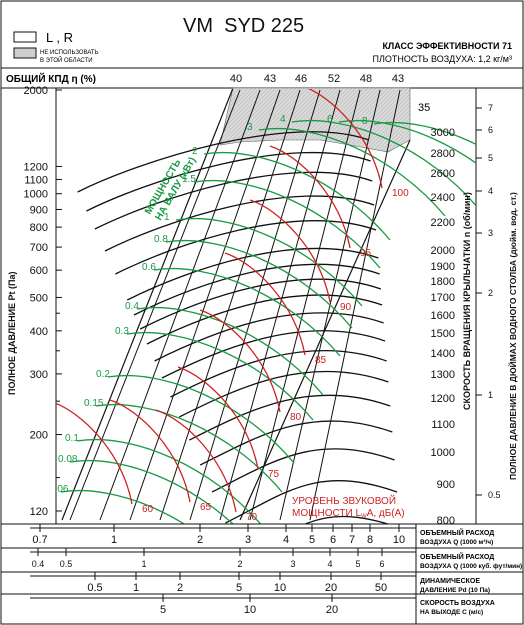 The height and width of the screenshot is (625, 524). Describe the element at coordinates (467, 301) in the screenshot. I see `speed-axis-label: СКОРОСТЬ ВРАЩЕНИЯ КРЫЛЬЧАТКИ n (об/мин)` at that location.